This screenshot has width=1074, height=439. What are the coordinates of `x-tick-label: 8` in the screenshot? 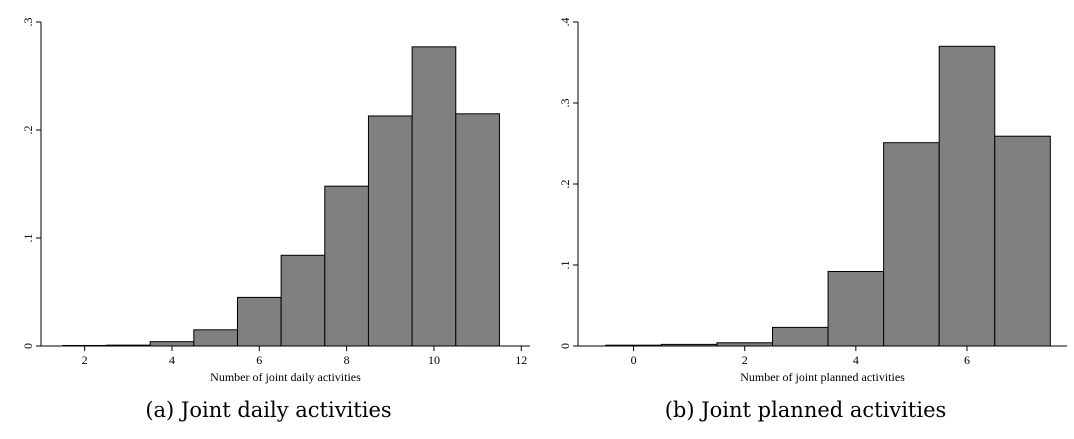 It's located at (347, 360).